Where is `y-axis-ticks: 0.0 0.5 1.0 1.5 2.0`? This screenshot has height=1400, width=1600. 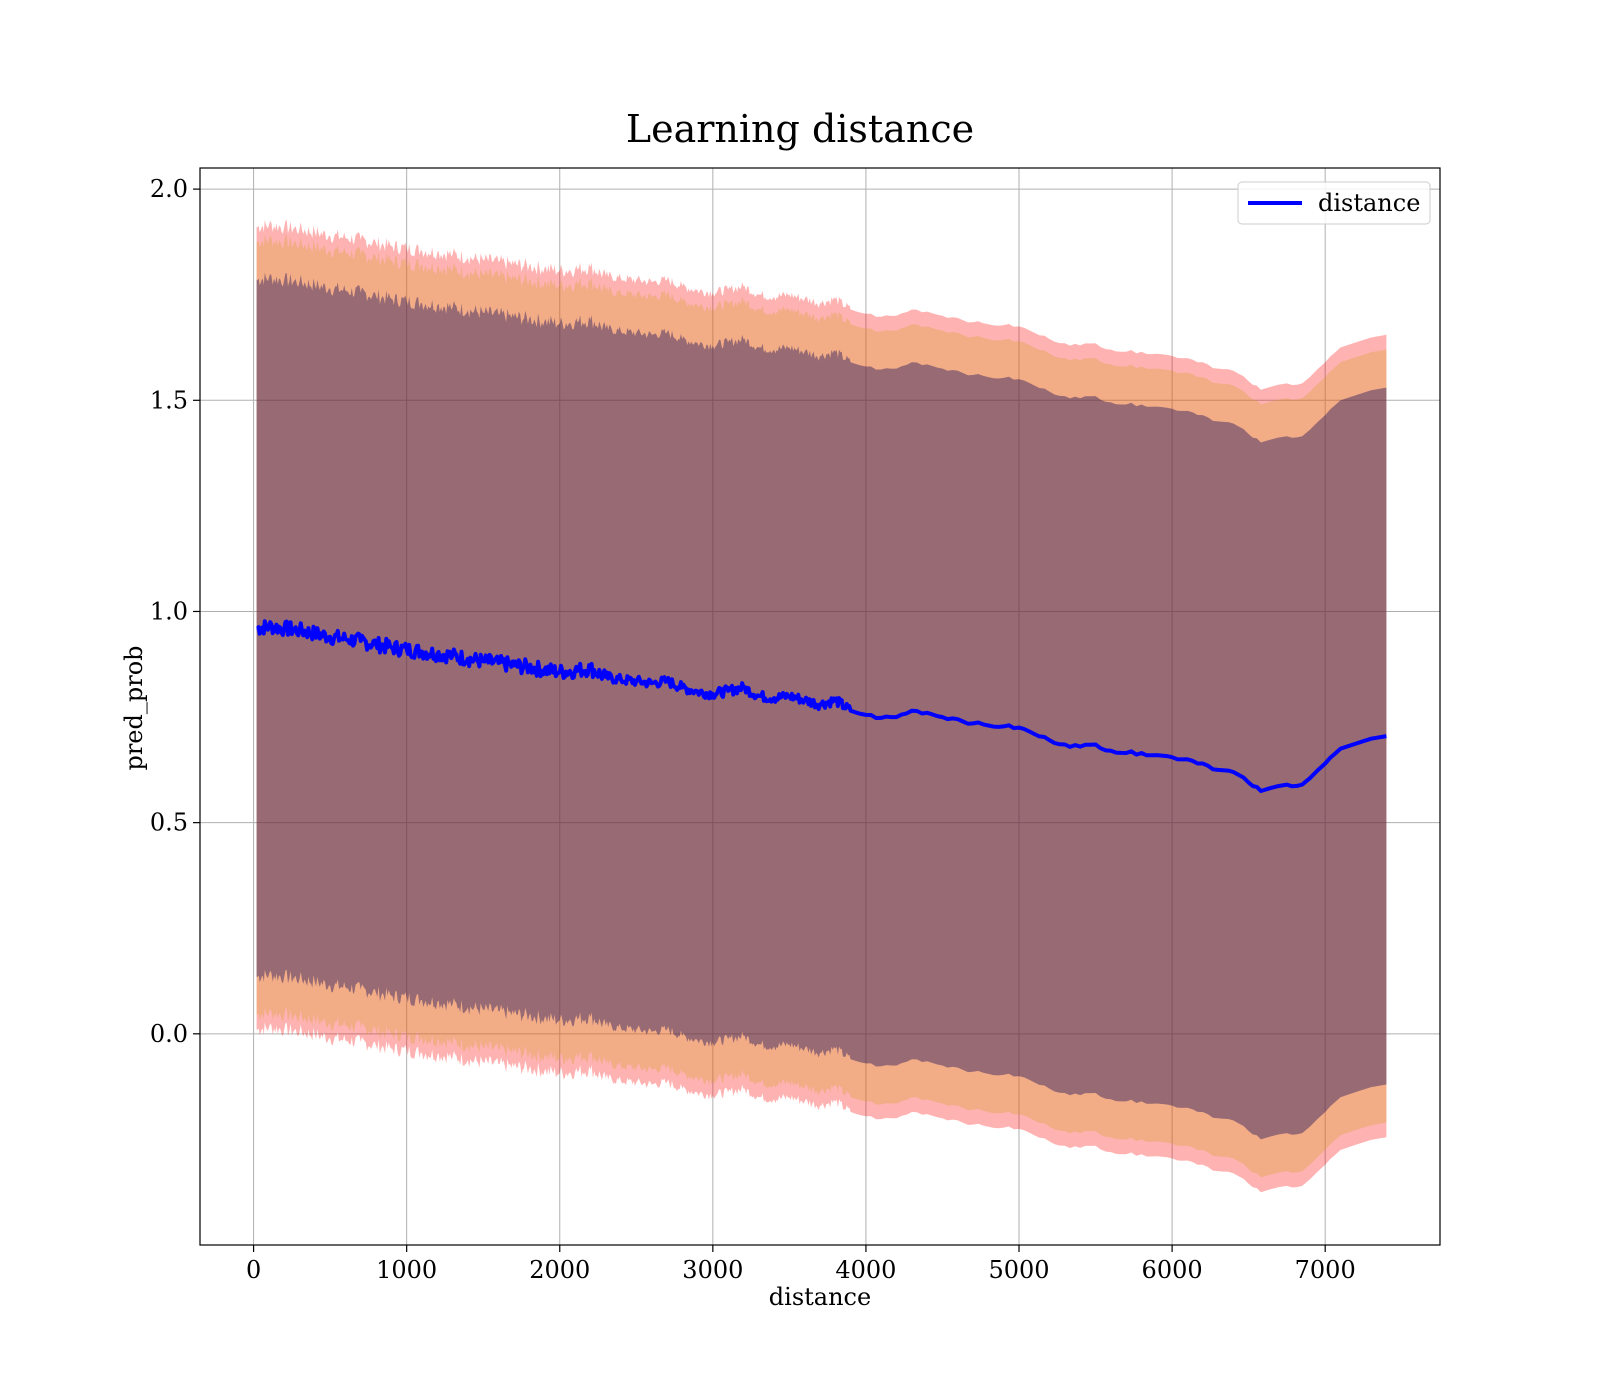 y-axis-ticks: 0.0 0.5 1.0 1.5 2.0 is located at coordinates (175, 611).